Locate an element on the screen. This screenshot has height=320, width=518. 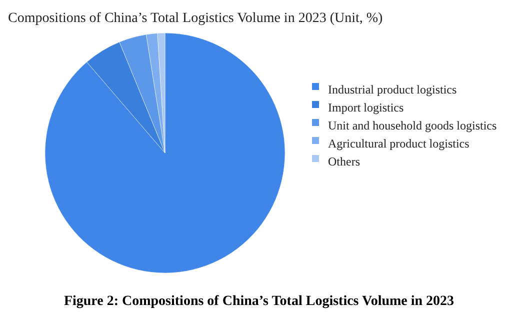
caption: Figure 2: Compositions of China’s Total Logistics Volume in 2023 is located at coordinates (259, 301).